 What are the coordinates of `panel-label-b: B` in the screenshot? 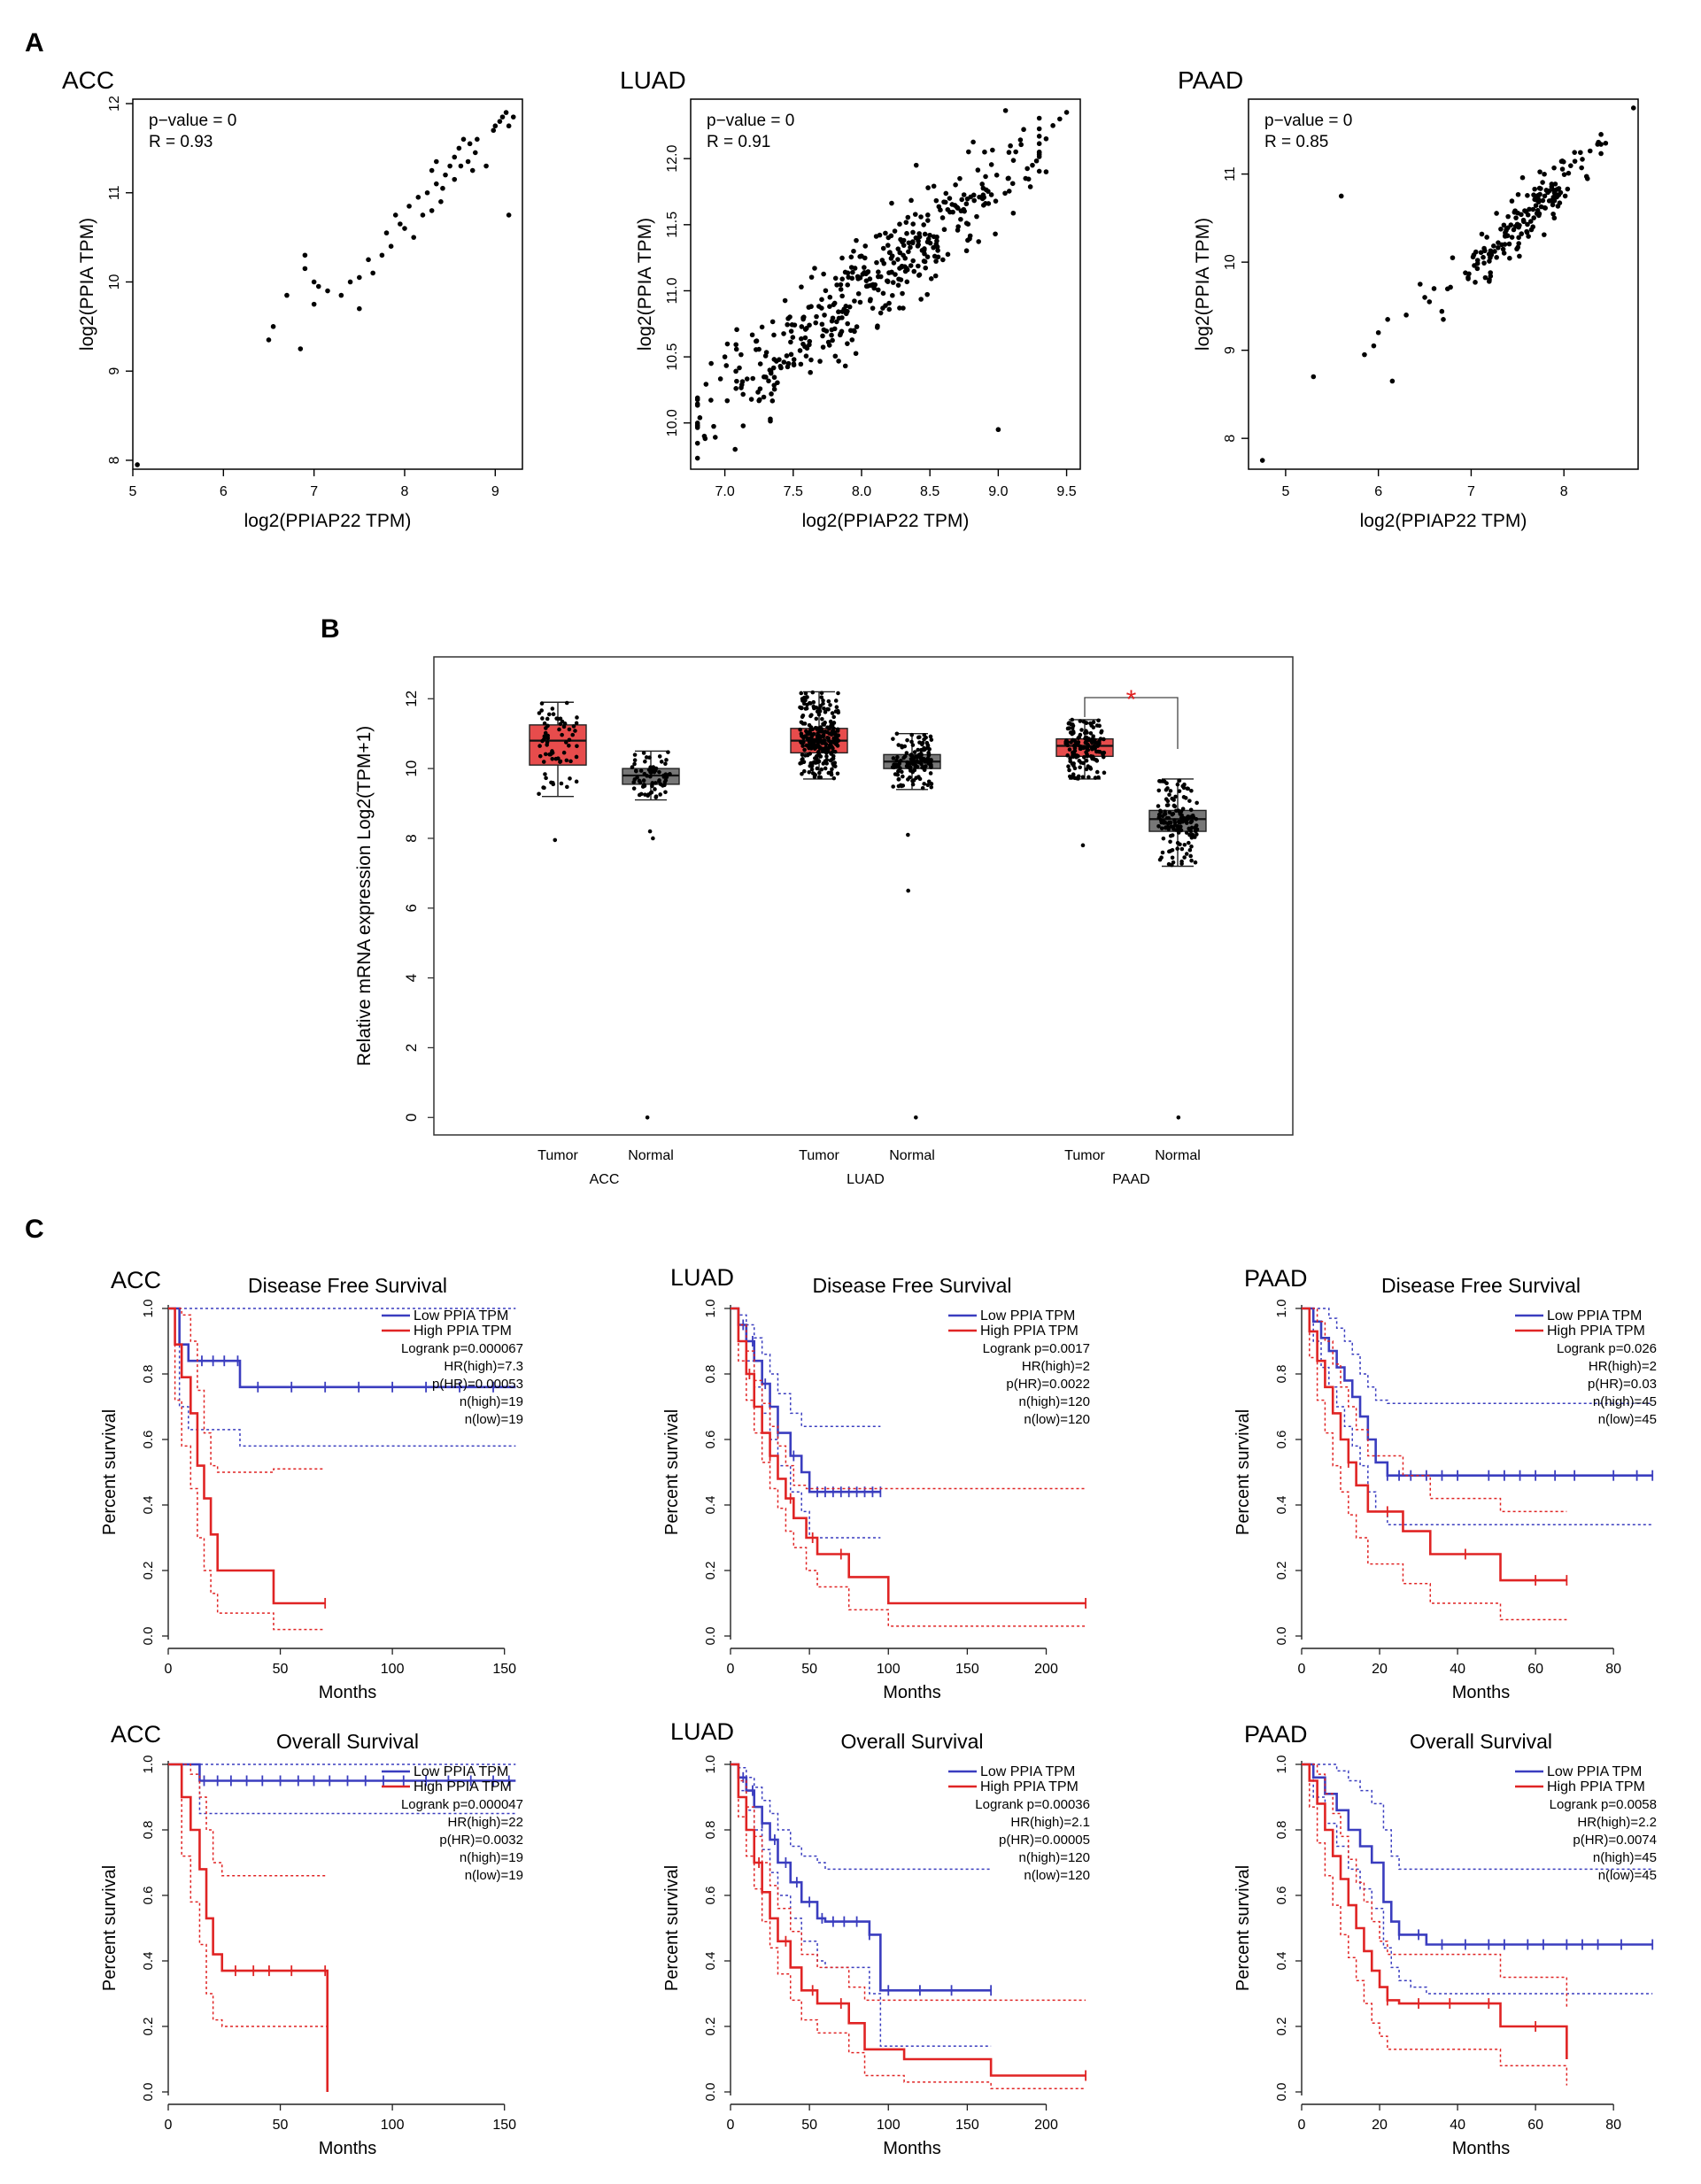 It's located at (330, 629).